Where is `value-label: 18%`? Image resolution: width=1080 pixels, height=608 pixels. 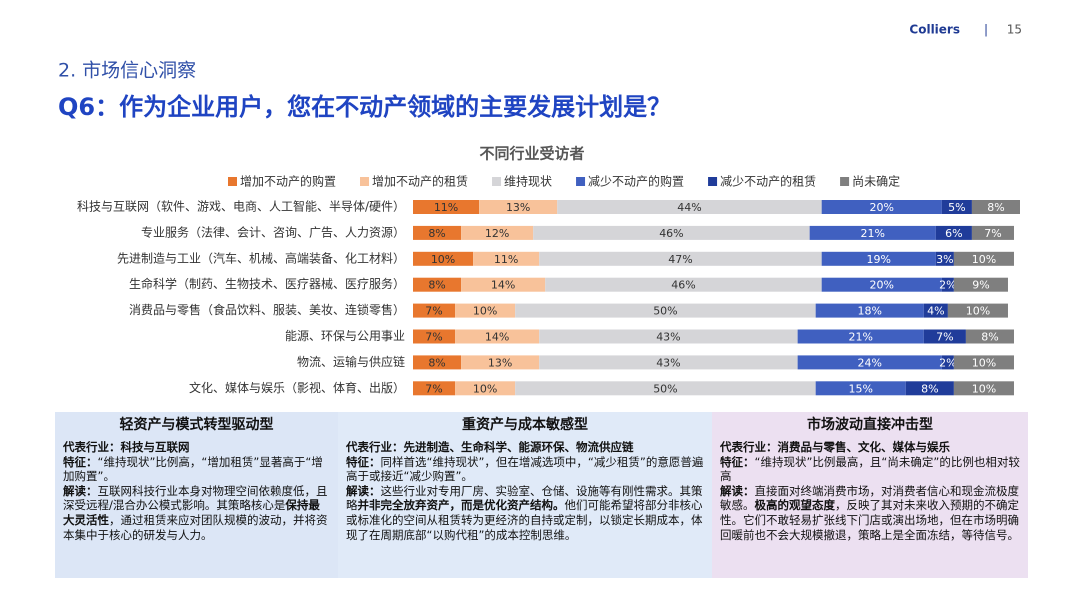 value-label: 18% is located at coordinates (870, 311).